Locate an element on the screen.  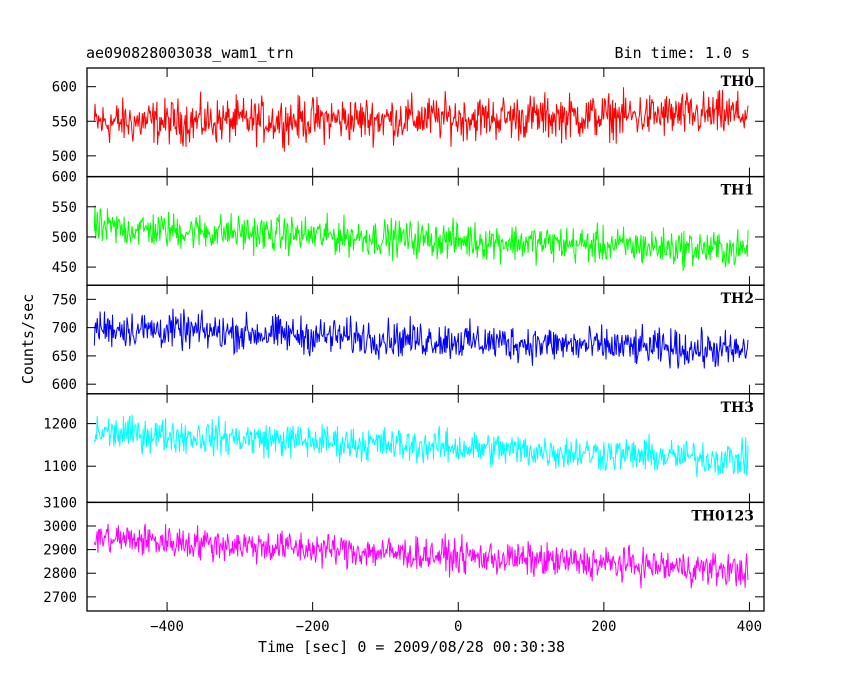
y-tick-label: 750 is located at coordinates (64, 300).